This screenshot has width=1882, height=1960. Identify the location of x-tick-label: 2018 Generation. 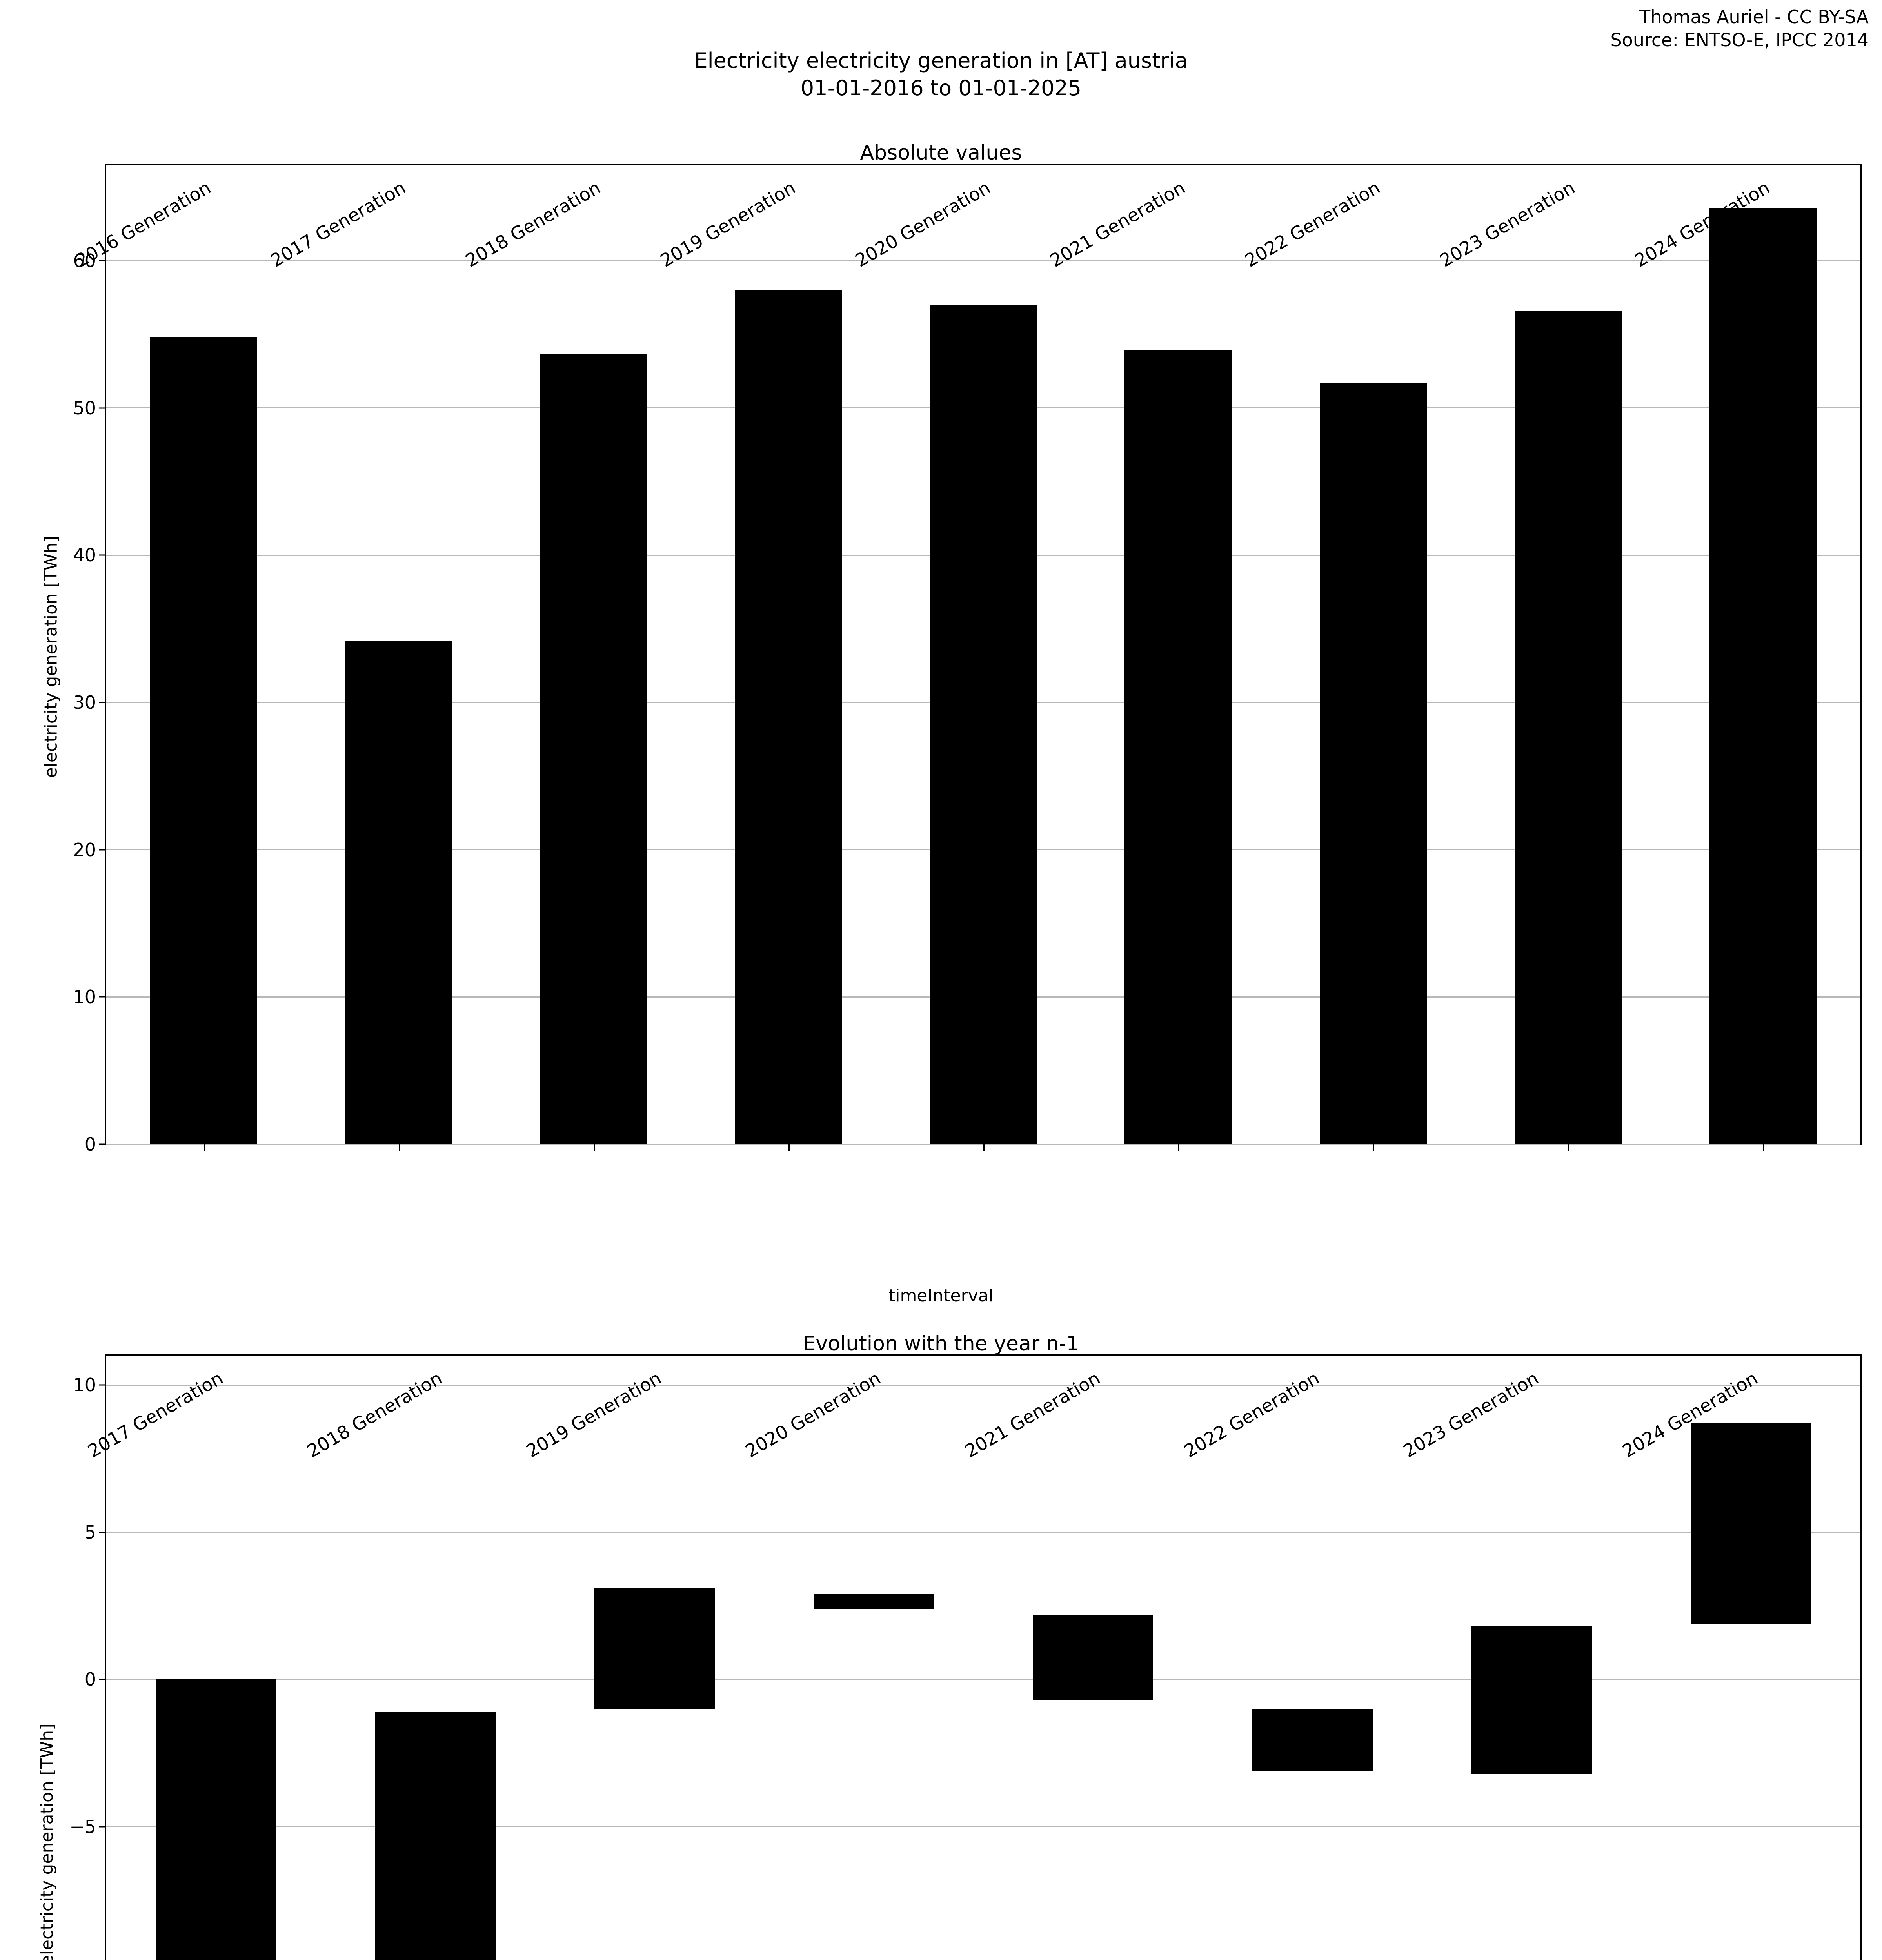
(532, 224).